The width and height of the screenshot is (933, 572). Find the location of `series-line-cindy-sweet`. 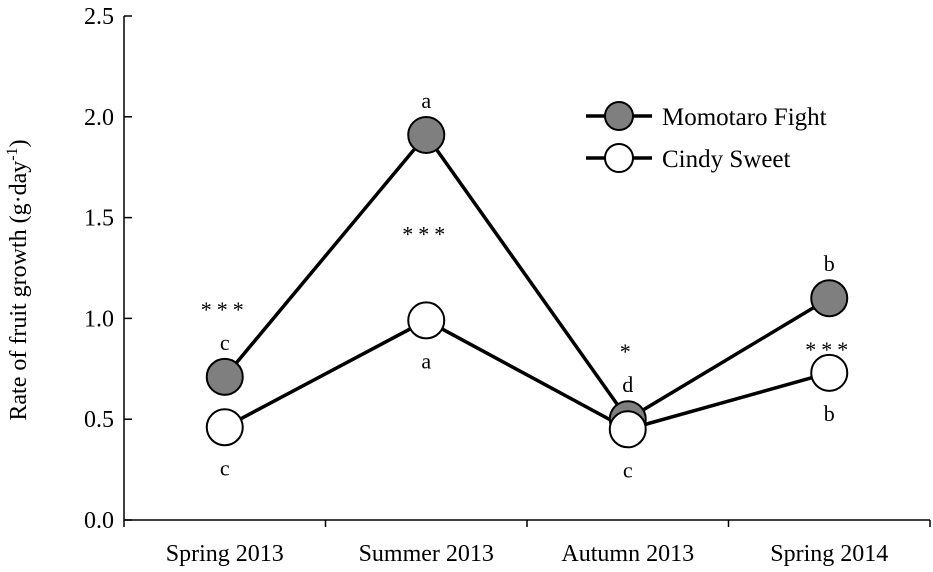

series-line-cindy-sweet is located at coordinates (526, 375).